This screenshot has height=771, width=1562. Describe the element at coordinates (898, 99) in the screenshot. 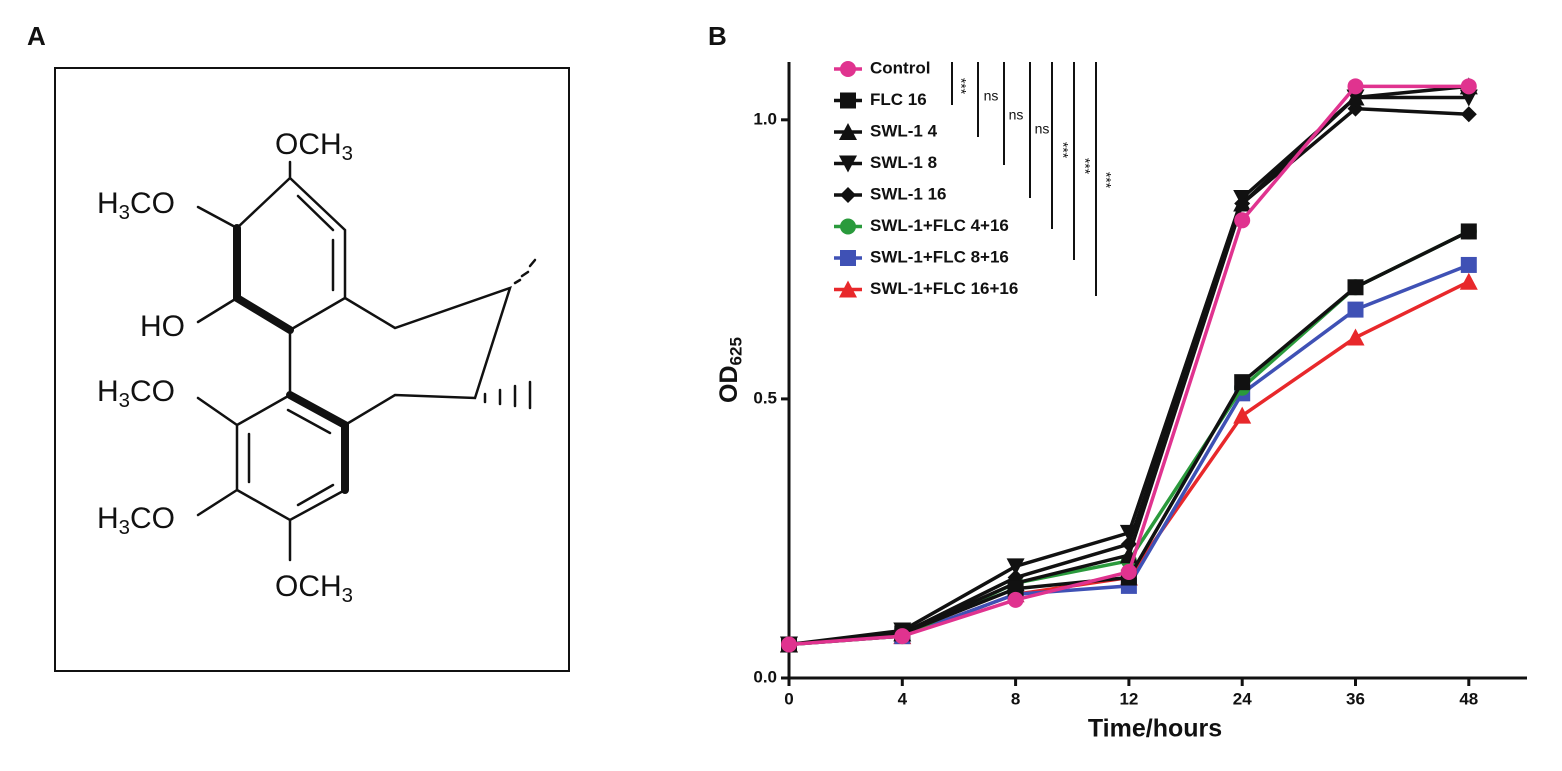

I see `legend-label: FLC 16` at that location.